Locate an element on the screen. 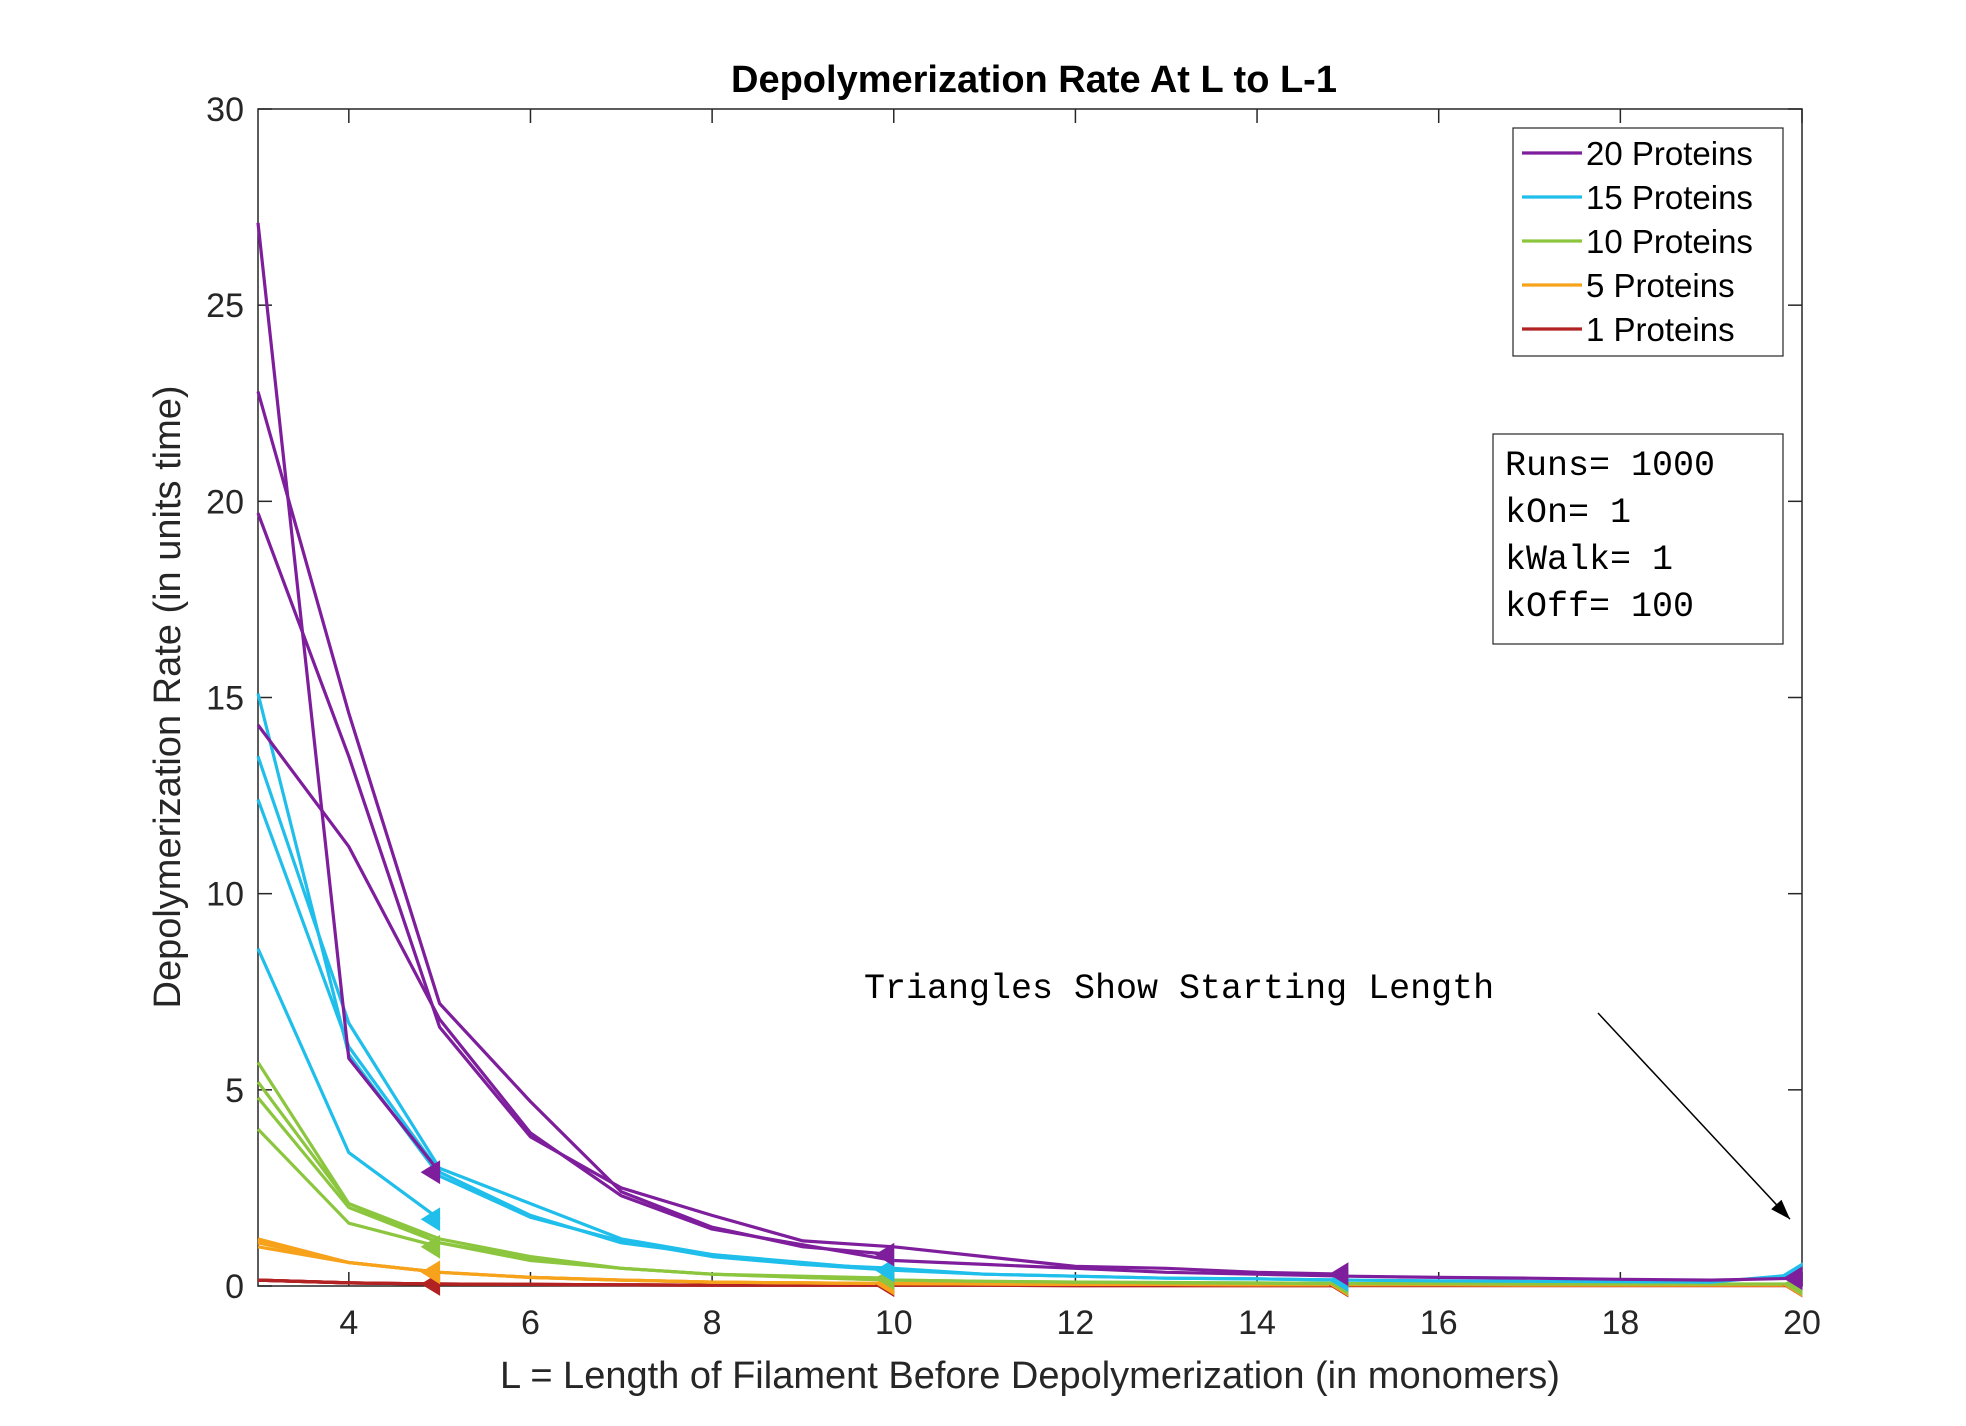 The image size is (1966, 1426). annotation: Triangles Show Starting Length is located at coordinates (1327, 1094).